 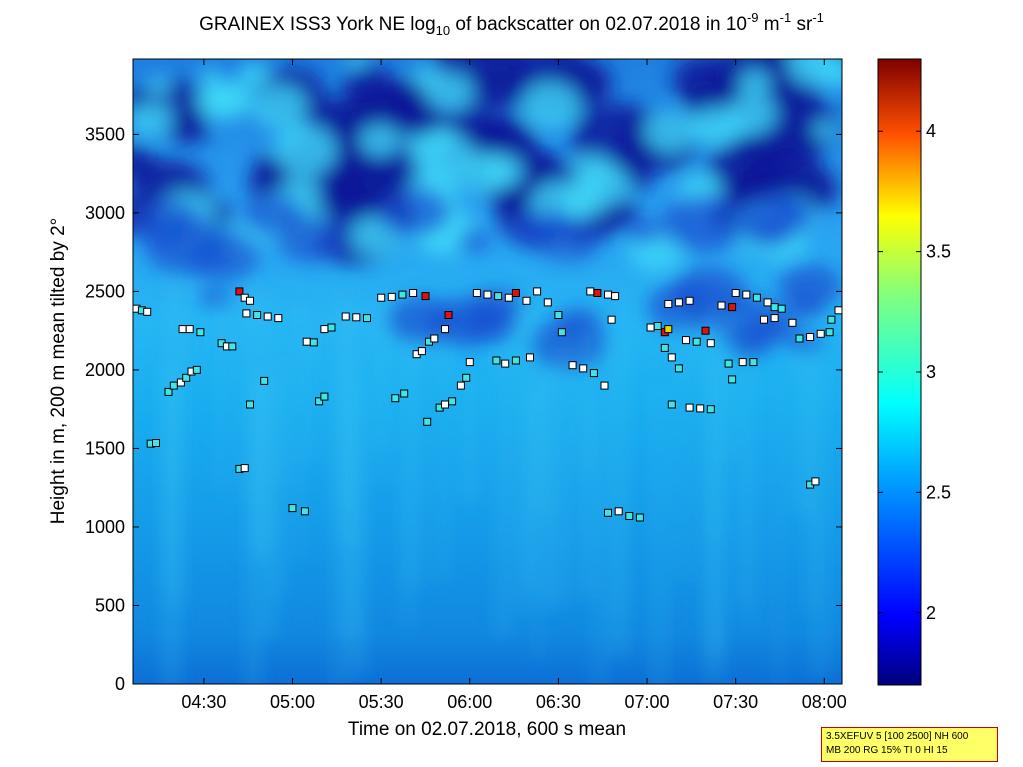 What do you see at coordinates (824, 702) in the screenshot?
I see `x-tick-label-7: 08:00` at bounding box center [824, 702].